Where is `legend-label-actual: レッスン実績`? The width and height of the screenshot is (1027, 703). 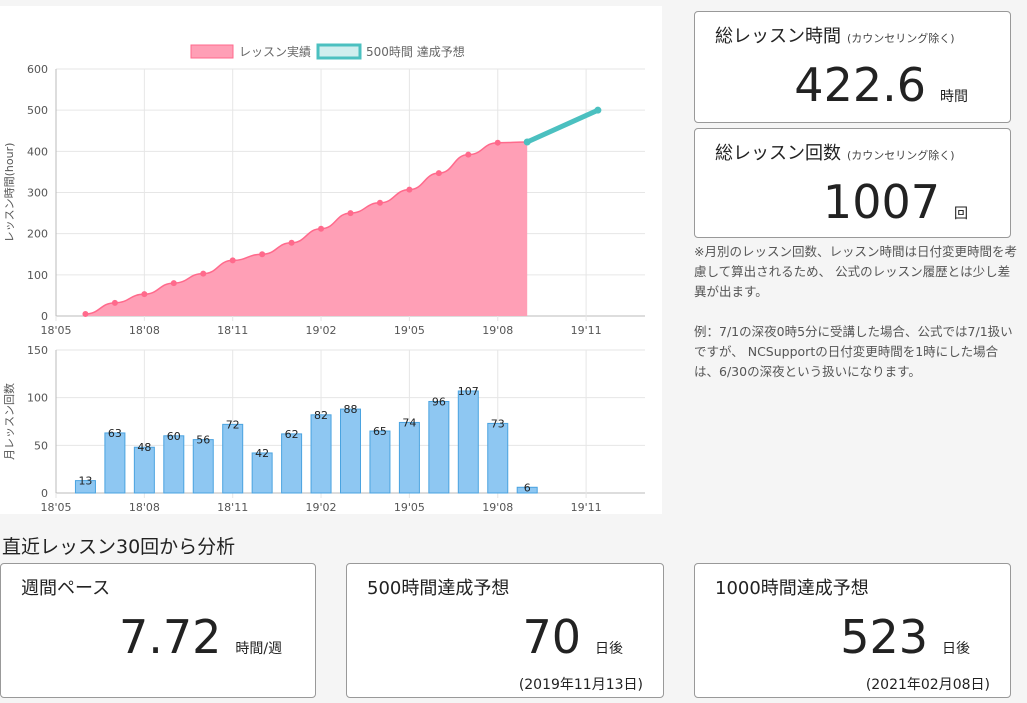 legend-label-actual: レッスン実績 is located at coordinates (275, 51).